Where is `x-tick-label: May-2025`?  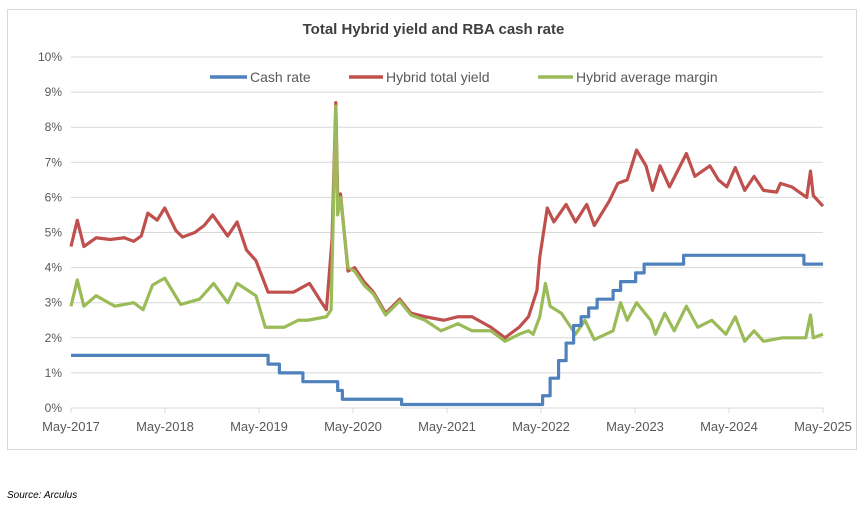 x-tick-label: May-2025 is located at coordinates (823, 426).